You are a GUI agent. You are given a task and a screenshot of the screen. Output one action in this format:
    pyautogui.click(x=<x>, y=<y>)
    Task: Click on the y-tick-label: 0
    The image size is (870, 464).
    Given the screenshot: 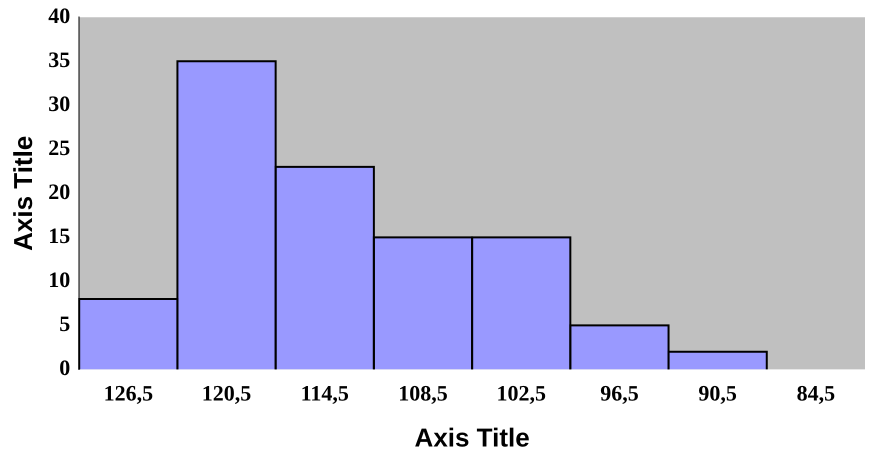 What is the action you would take?
    pyautogui.click(x=64, y=367)
    